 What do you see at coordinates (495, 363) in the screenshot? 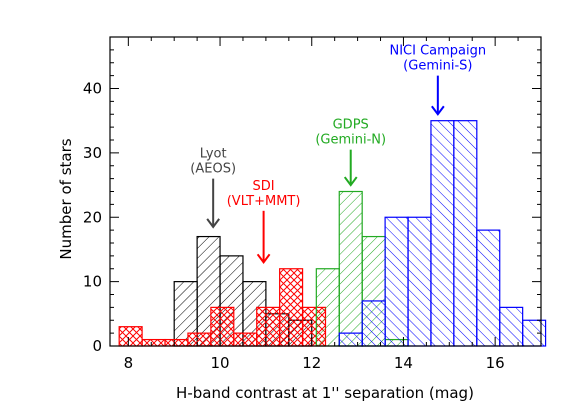
I see `x-tick-label: 16` at bounding box center [495, 363].